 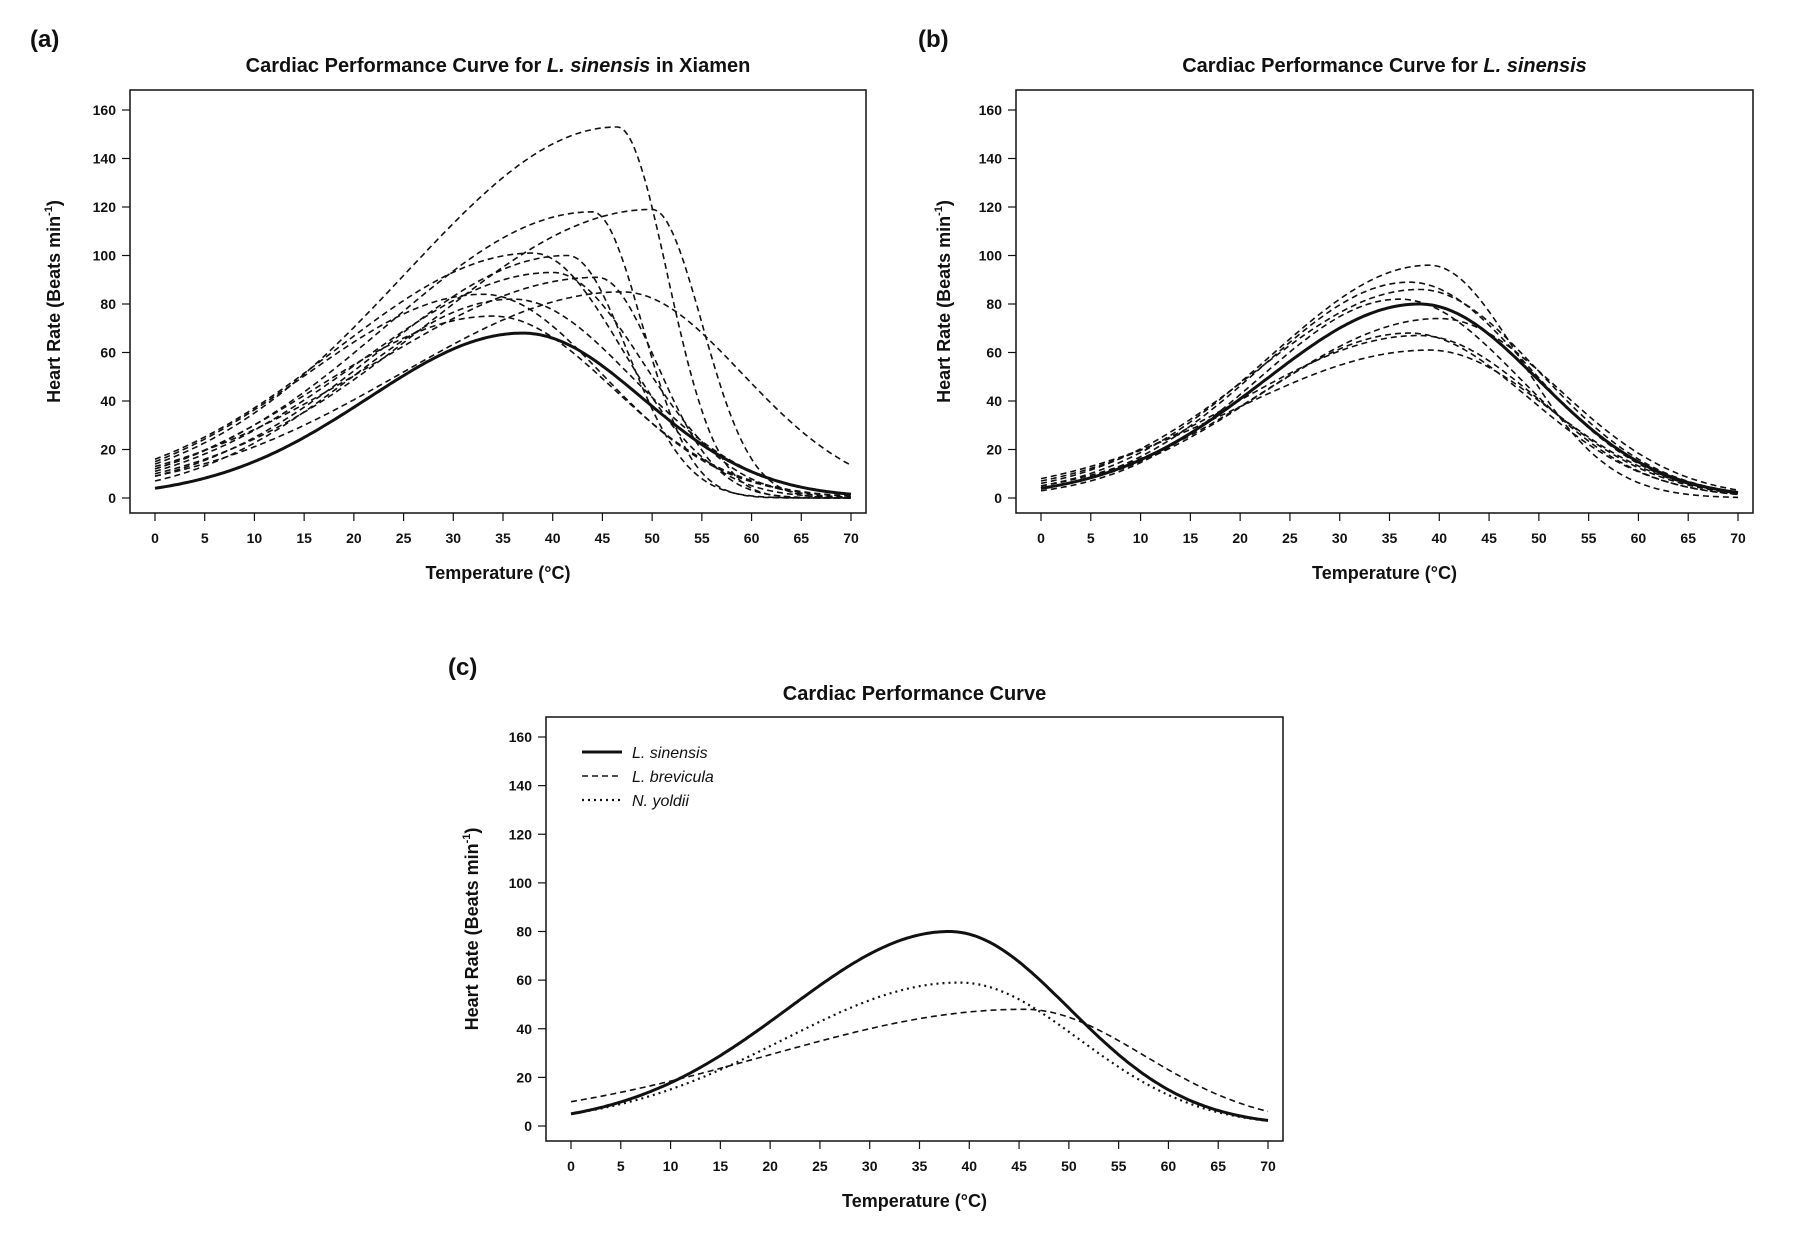 What do you see at coordinates (524, 1029) in the screenshot?
I see `y-tick-label: 40` at bounding box center [524, 1029].